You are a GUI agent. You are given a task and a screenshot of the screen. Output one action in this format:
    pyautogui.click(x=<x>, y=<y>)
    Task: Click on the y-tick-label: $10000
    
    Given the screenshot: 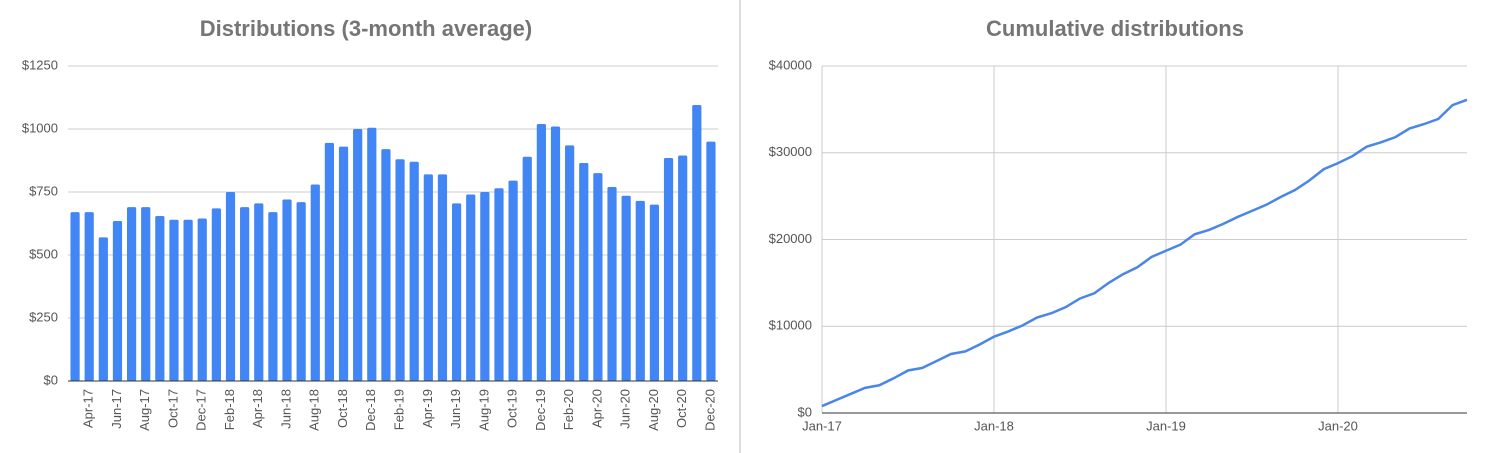 What is the action you would take?
    pyautogui.click(x=790, y=325)
    